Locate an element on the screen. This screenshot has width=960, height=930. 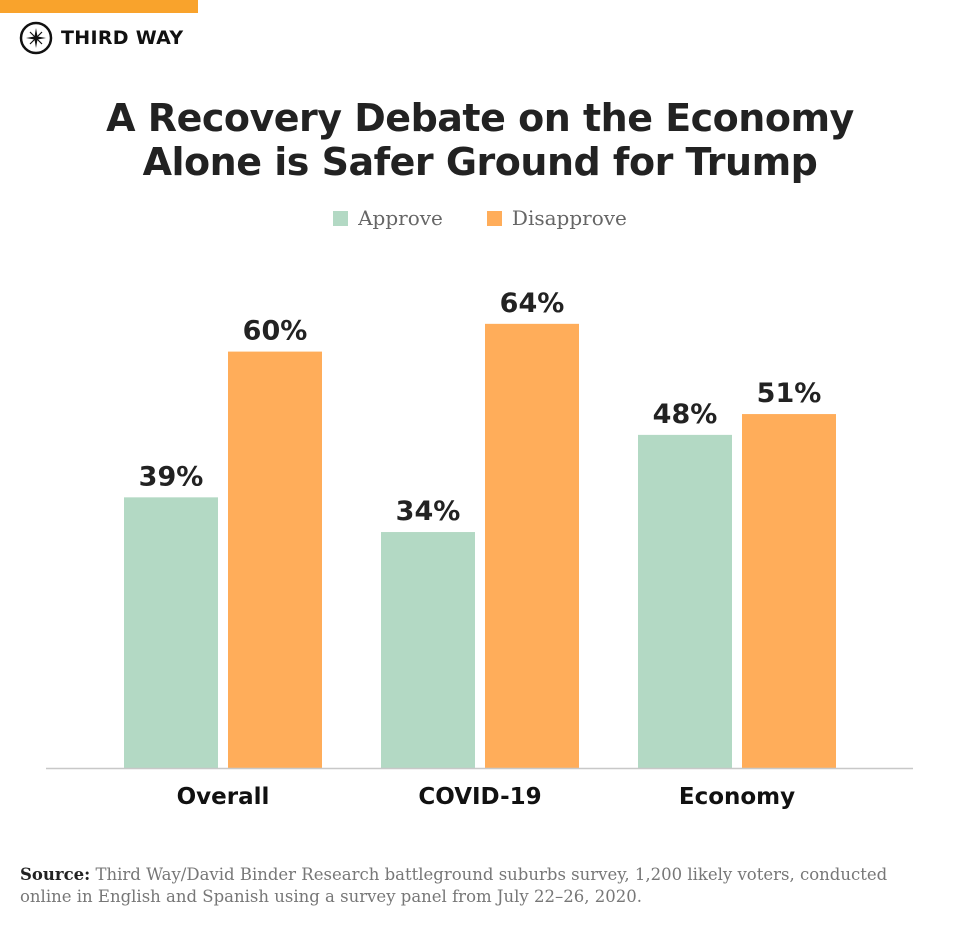
bar-overall-disapprove is located at coordinates (275, 559).